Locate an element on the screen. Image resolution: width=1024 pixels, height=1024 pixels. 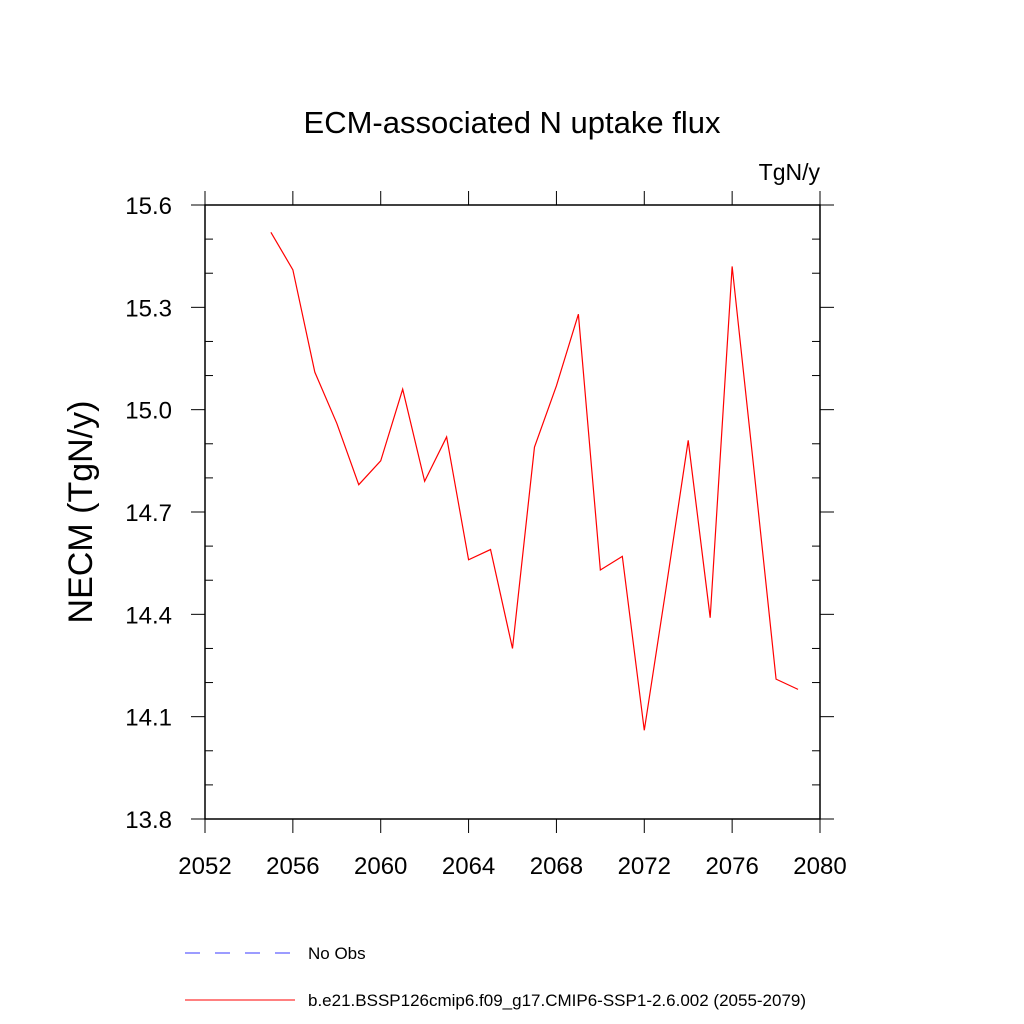
x-tick-label: 2052 is located at coordinates (204, 866).